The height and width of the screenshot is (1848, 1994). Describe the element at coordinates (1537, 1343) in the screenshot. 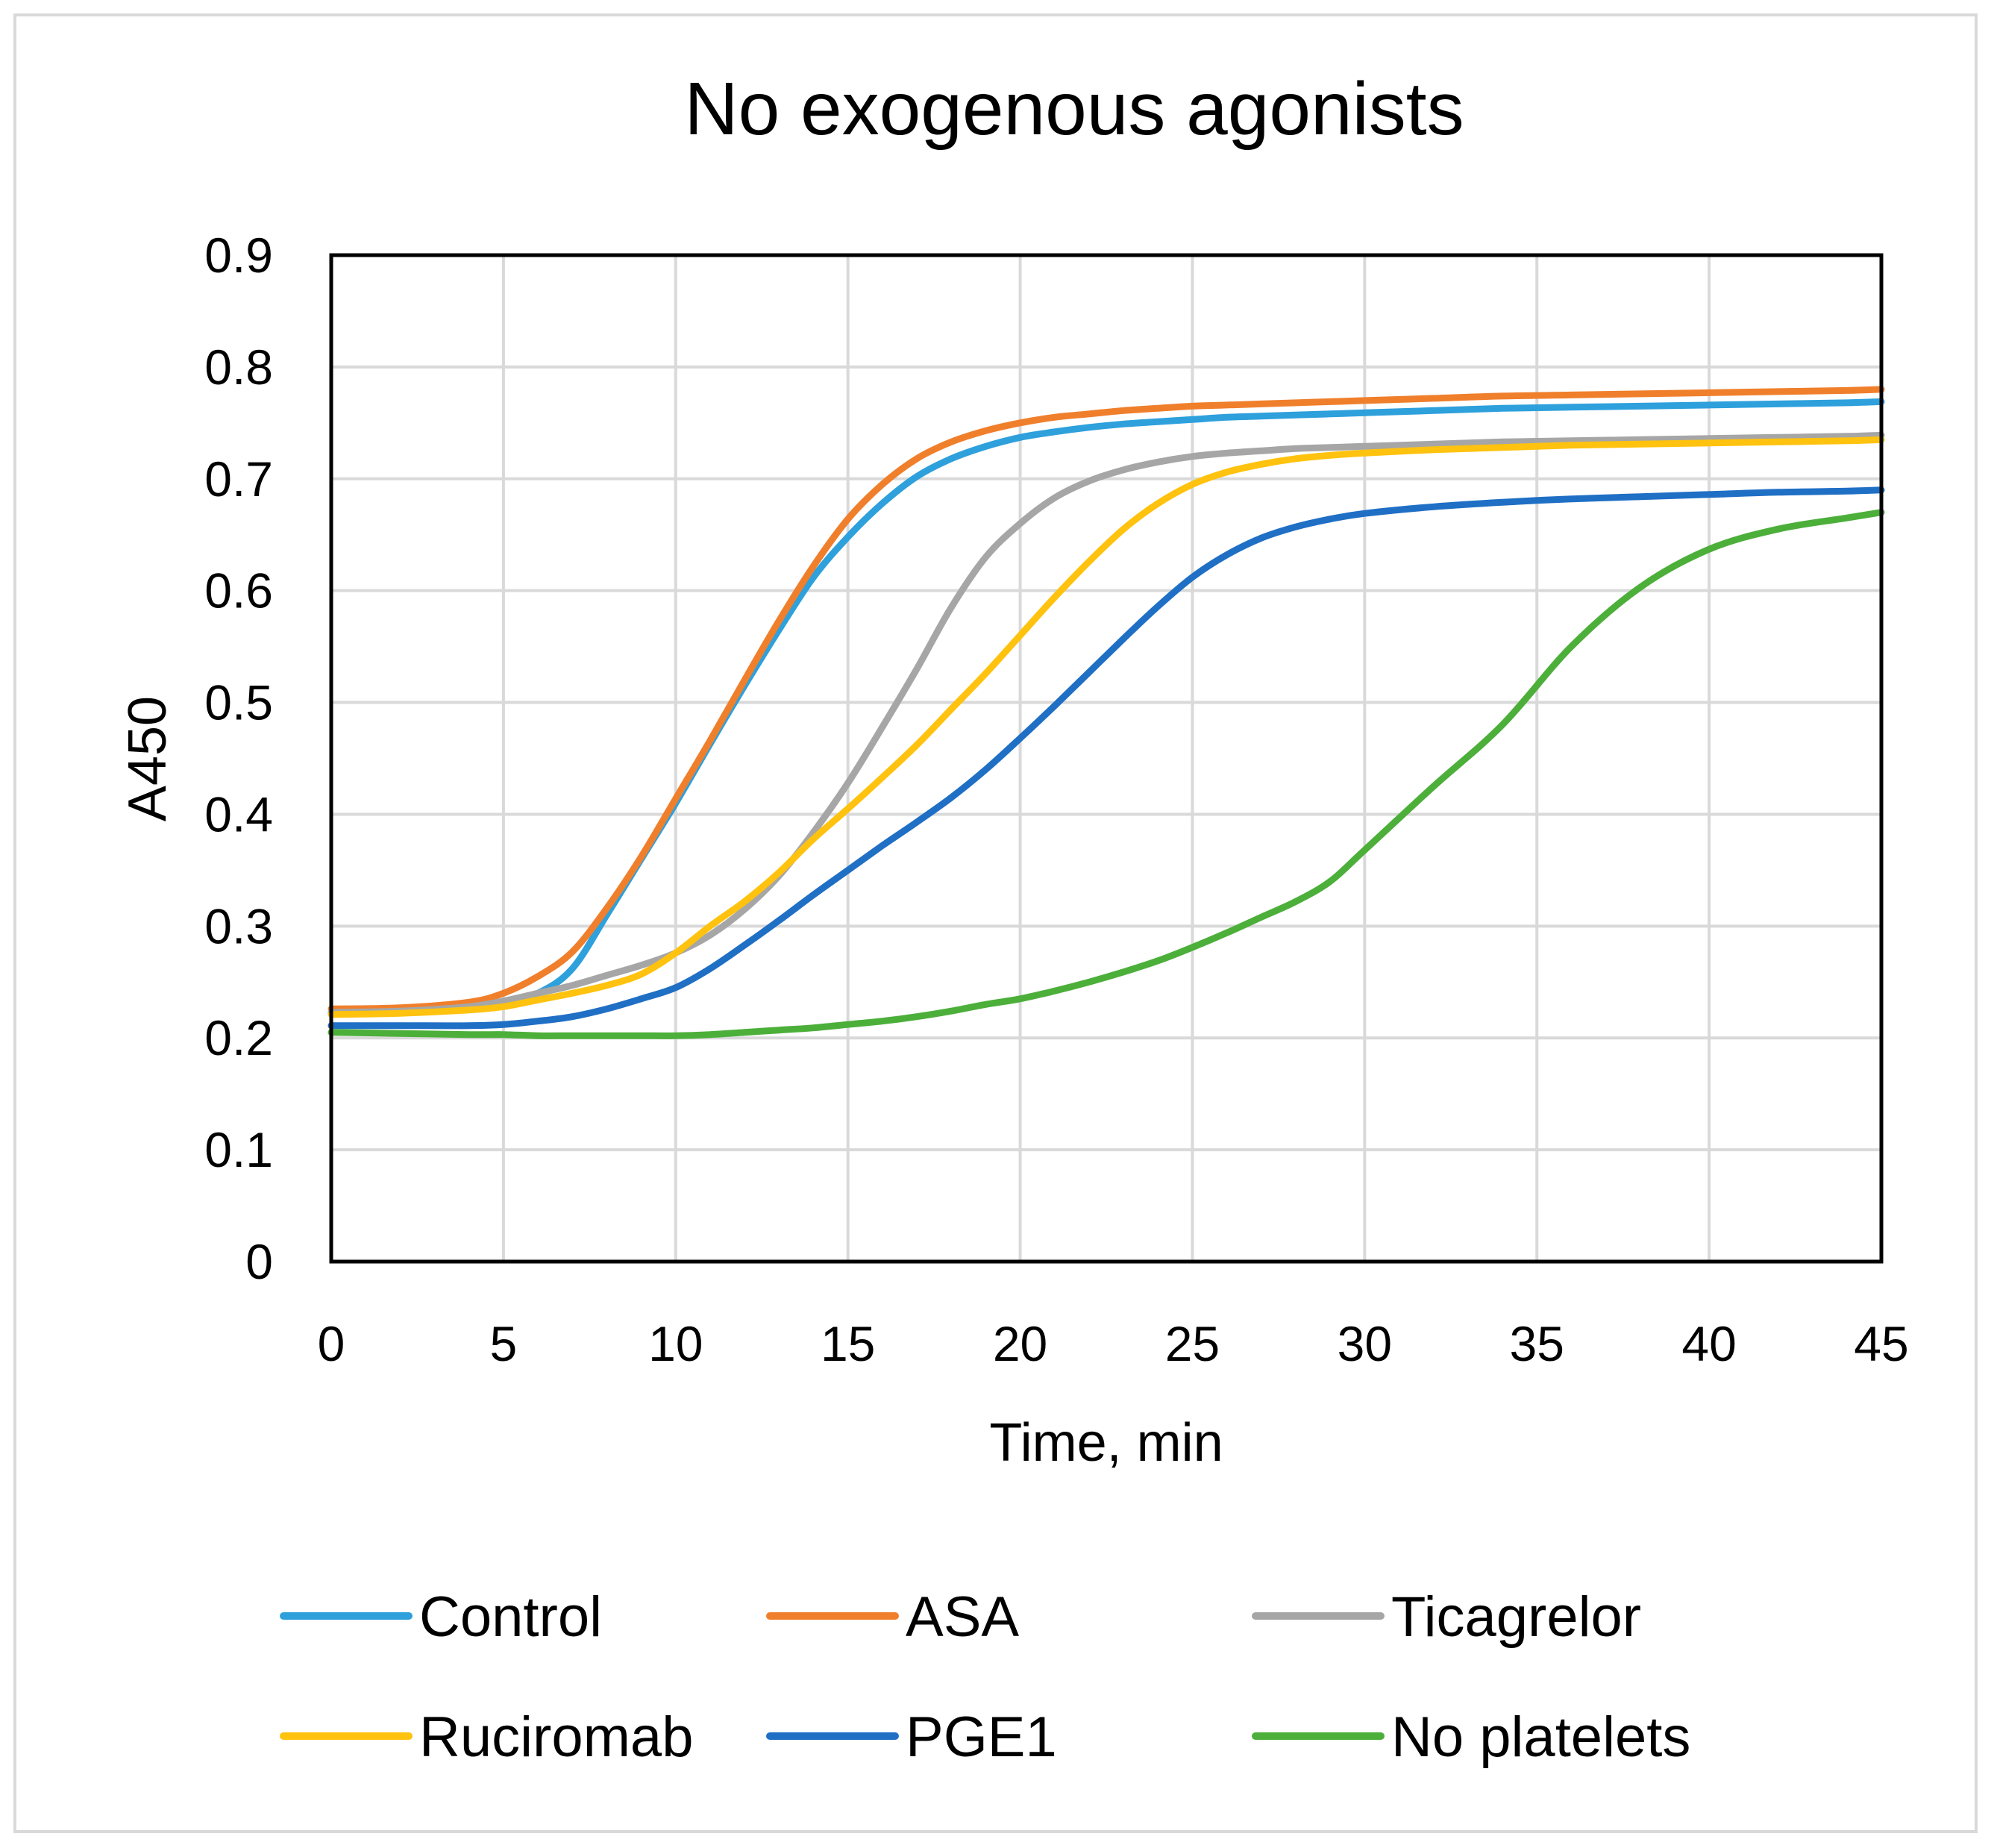

I see `x-tick-label: 35` at that location.